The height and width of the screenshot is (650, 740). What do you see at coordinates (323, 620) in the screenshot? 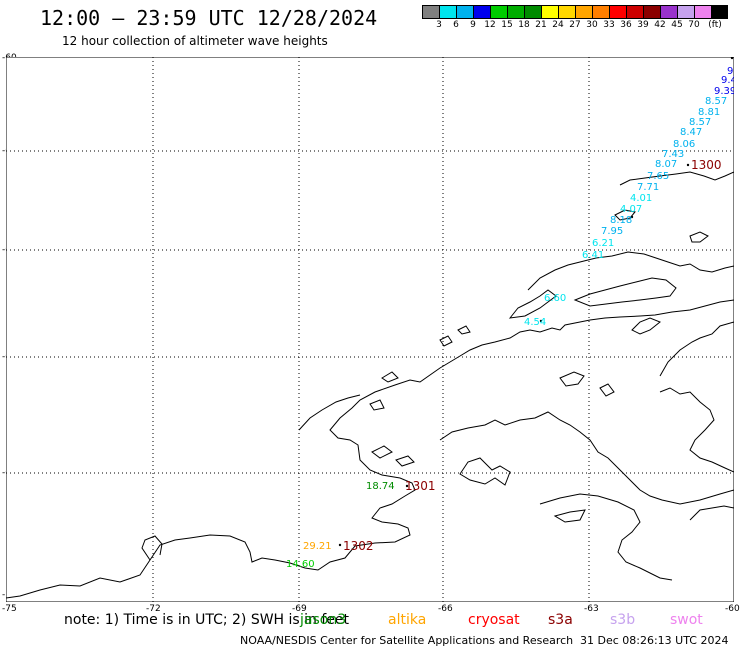
I see `satellite-legend-item: jason3` at bounding box center [323, 620].